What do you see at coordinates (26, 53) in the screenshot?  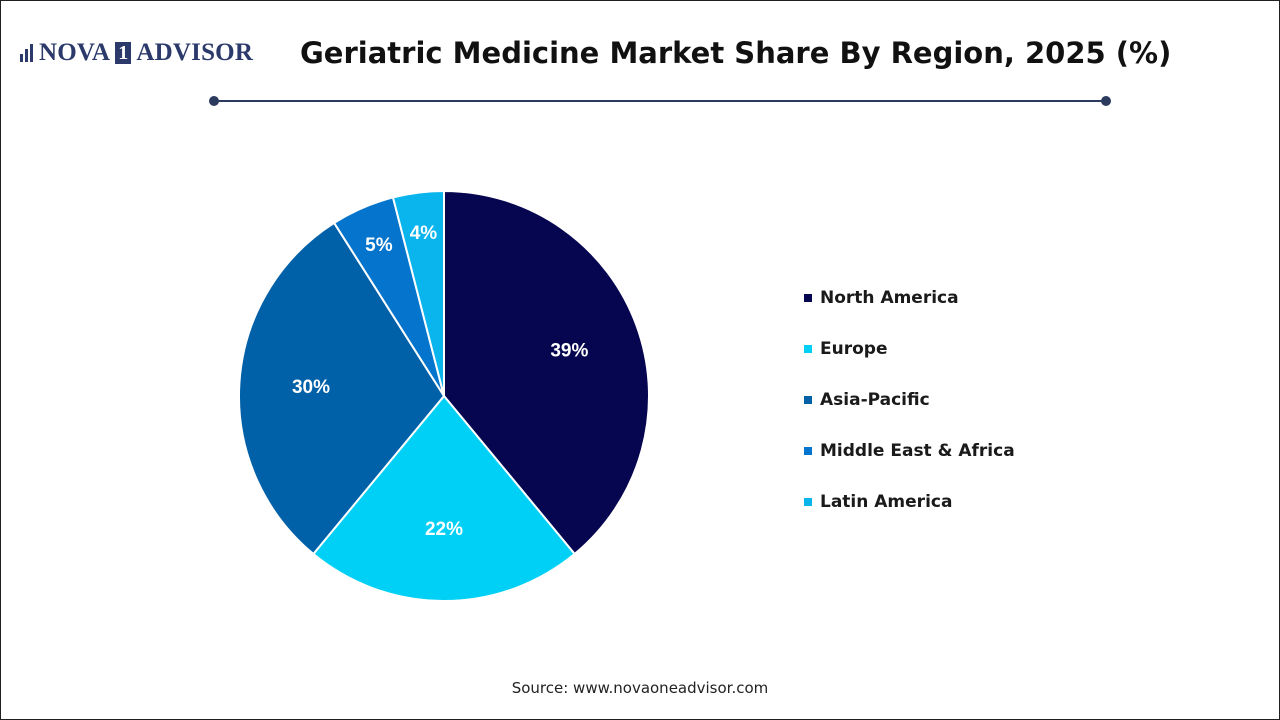 I see `logo-bars-icon` at bounding box center [26, 53].